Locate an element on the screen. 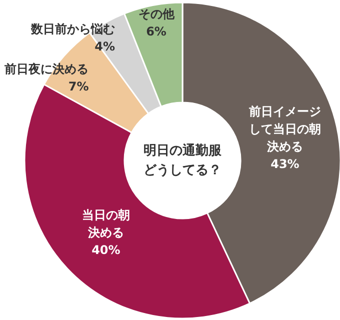 The width and height of the screenshot is (340, 320). slice-label: 前日イメージして当日の朝決める is located at coordinates (284, 129).